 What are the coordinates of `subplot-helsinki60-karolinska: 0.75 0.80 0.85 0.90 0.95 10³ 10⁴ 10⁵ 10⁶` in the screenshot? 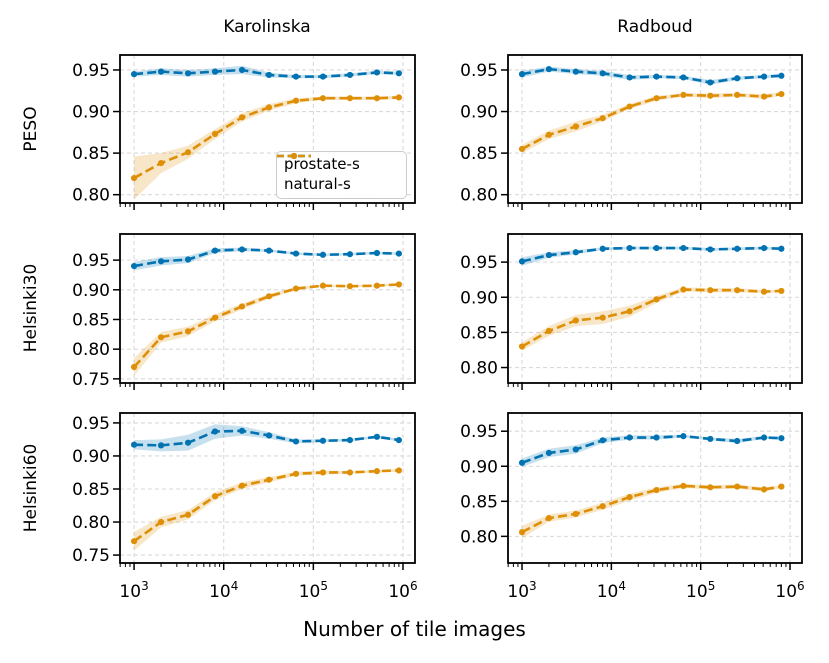 It's located at (245, 507).